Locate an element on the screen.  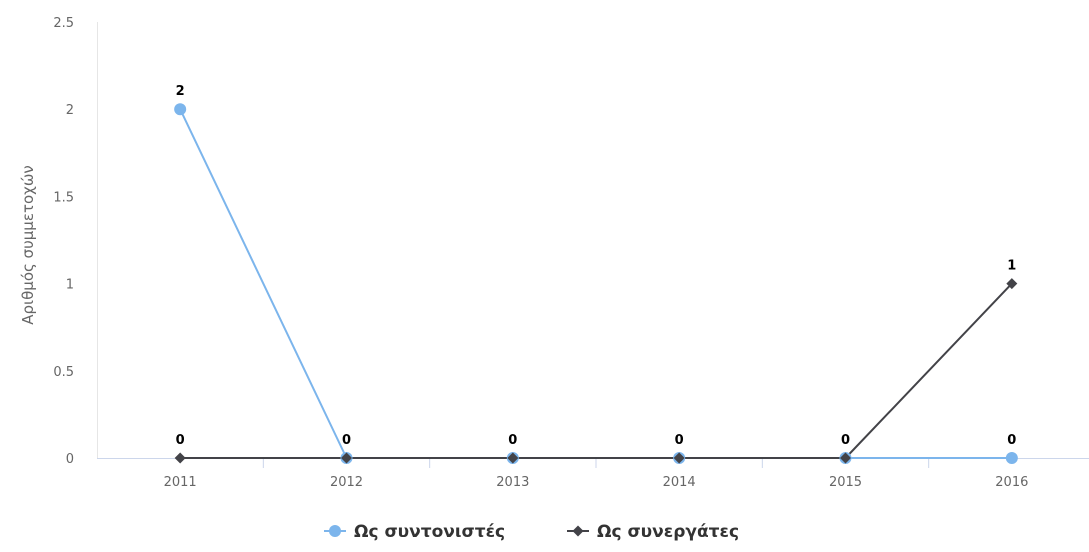
x-tick-label: 2011 is located at coordinates (180, 482).